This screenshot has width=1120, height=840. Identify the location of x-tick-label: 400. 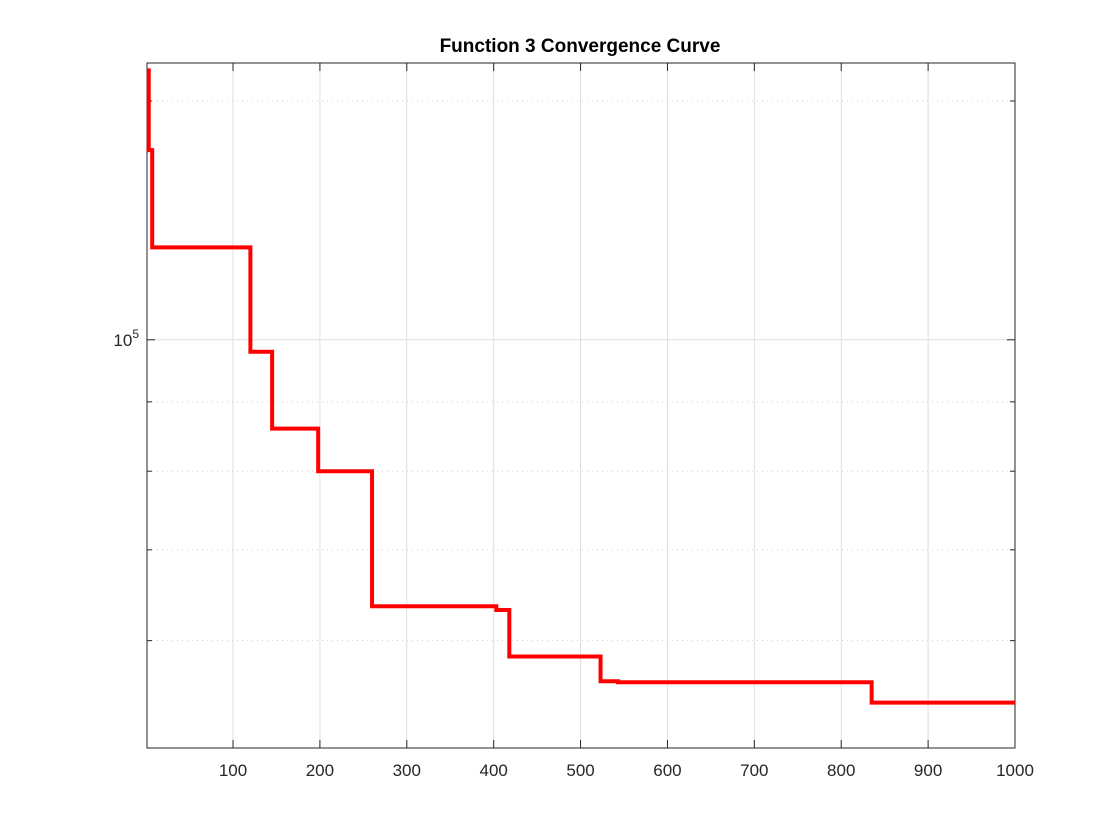
(493, 770).